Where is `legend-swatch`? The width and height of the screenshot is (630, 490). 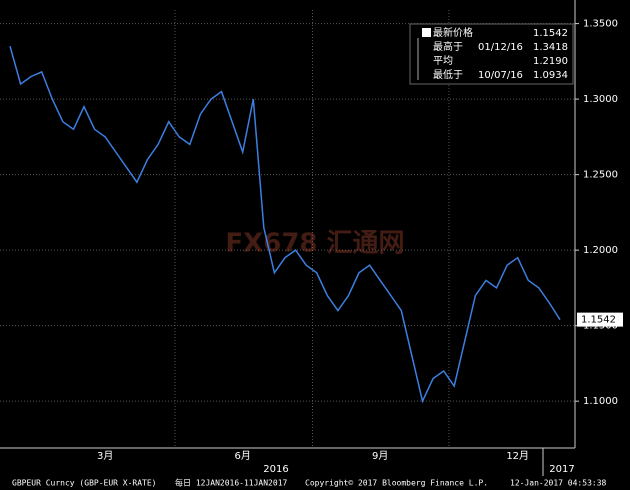 legend-swatch is located at coordinates (426, 32).